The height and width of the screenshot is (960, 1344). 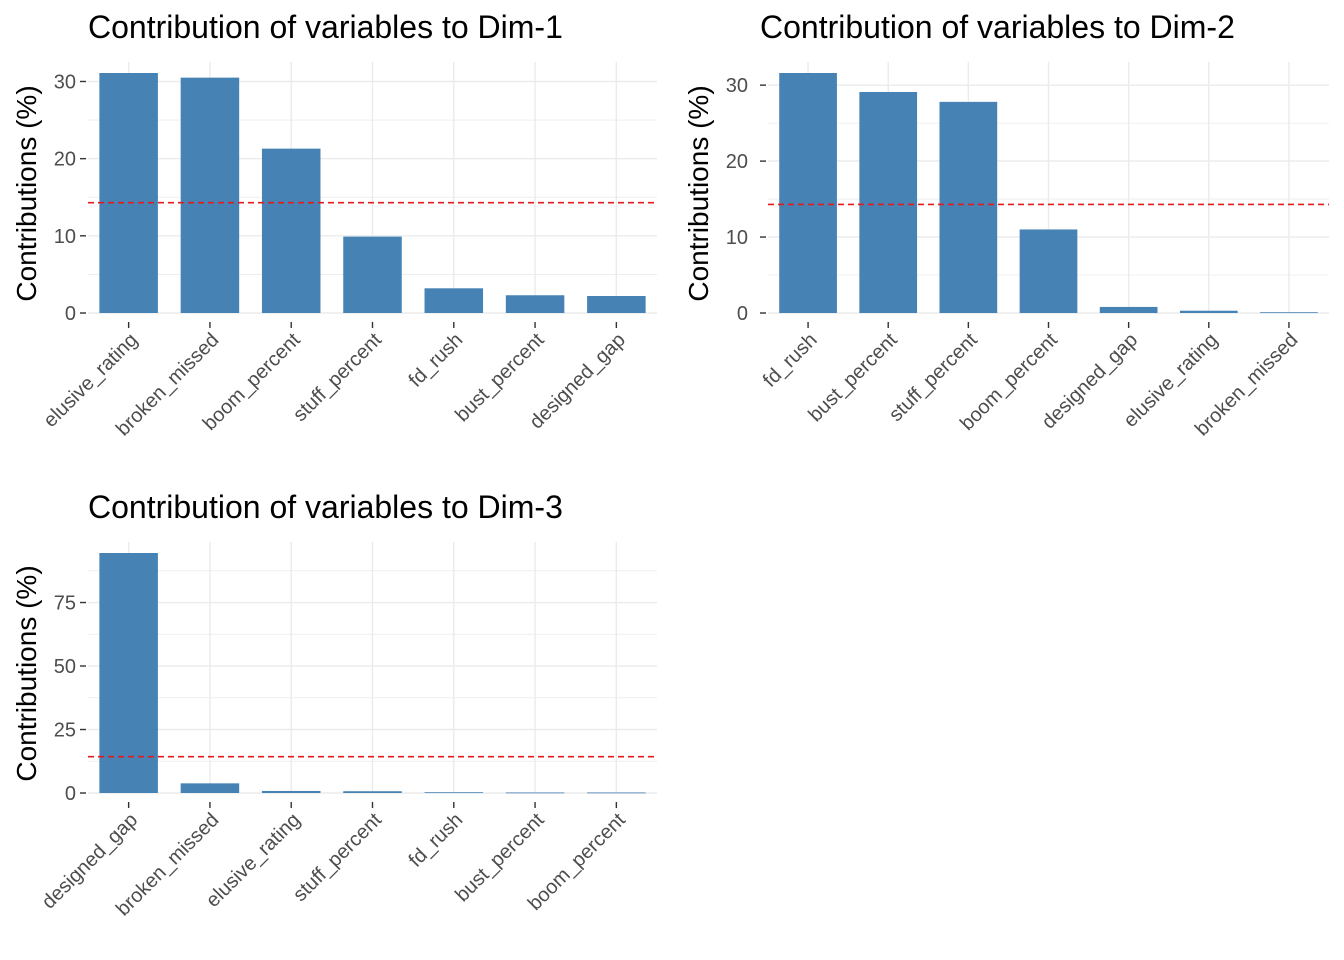 I want to click on chart-title: Contribution of variables to Dim-1, so click(x=325, y=27).